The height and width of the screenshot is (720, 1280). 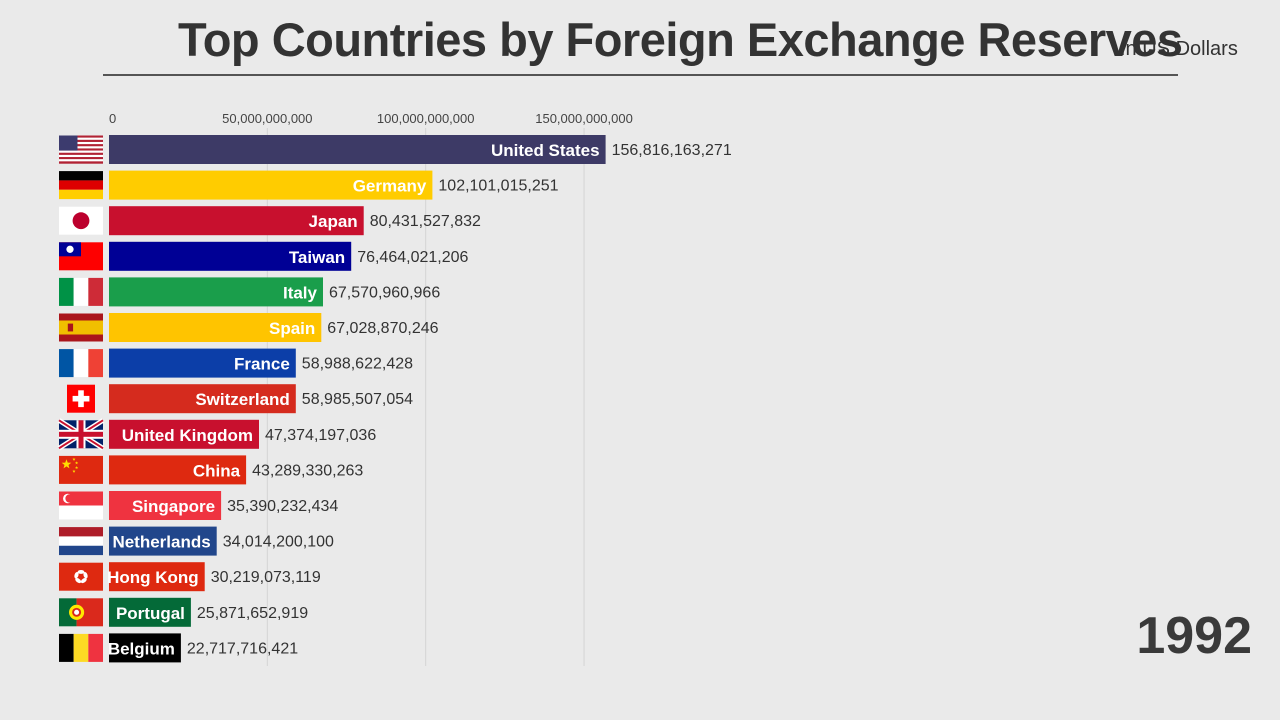 What do you see at coordinates (81, 541) in the screenshot?
I see `flag-nl-icon` at bounding box center [81, 541].